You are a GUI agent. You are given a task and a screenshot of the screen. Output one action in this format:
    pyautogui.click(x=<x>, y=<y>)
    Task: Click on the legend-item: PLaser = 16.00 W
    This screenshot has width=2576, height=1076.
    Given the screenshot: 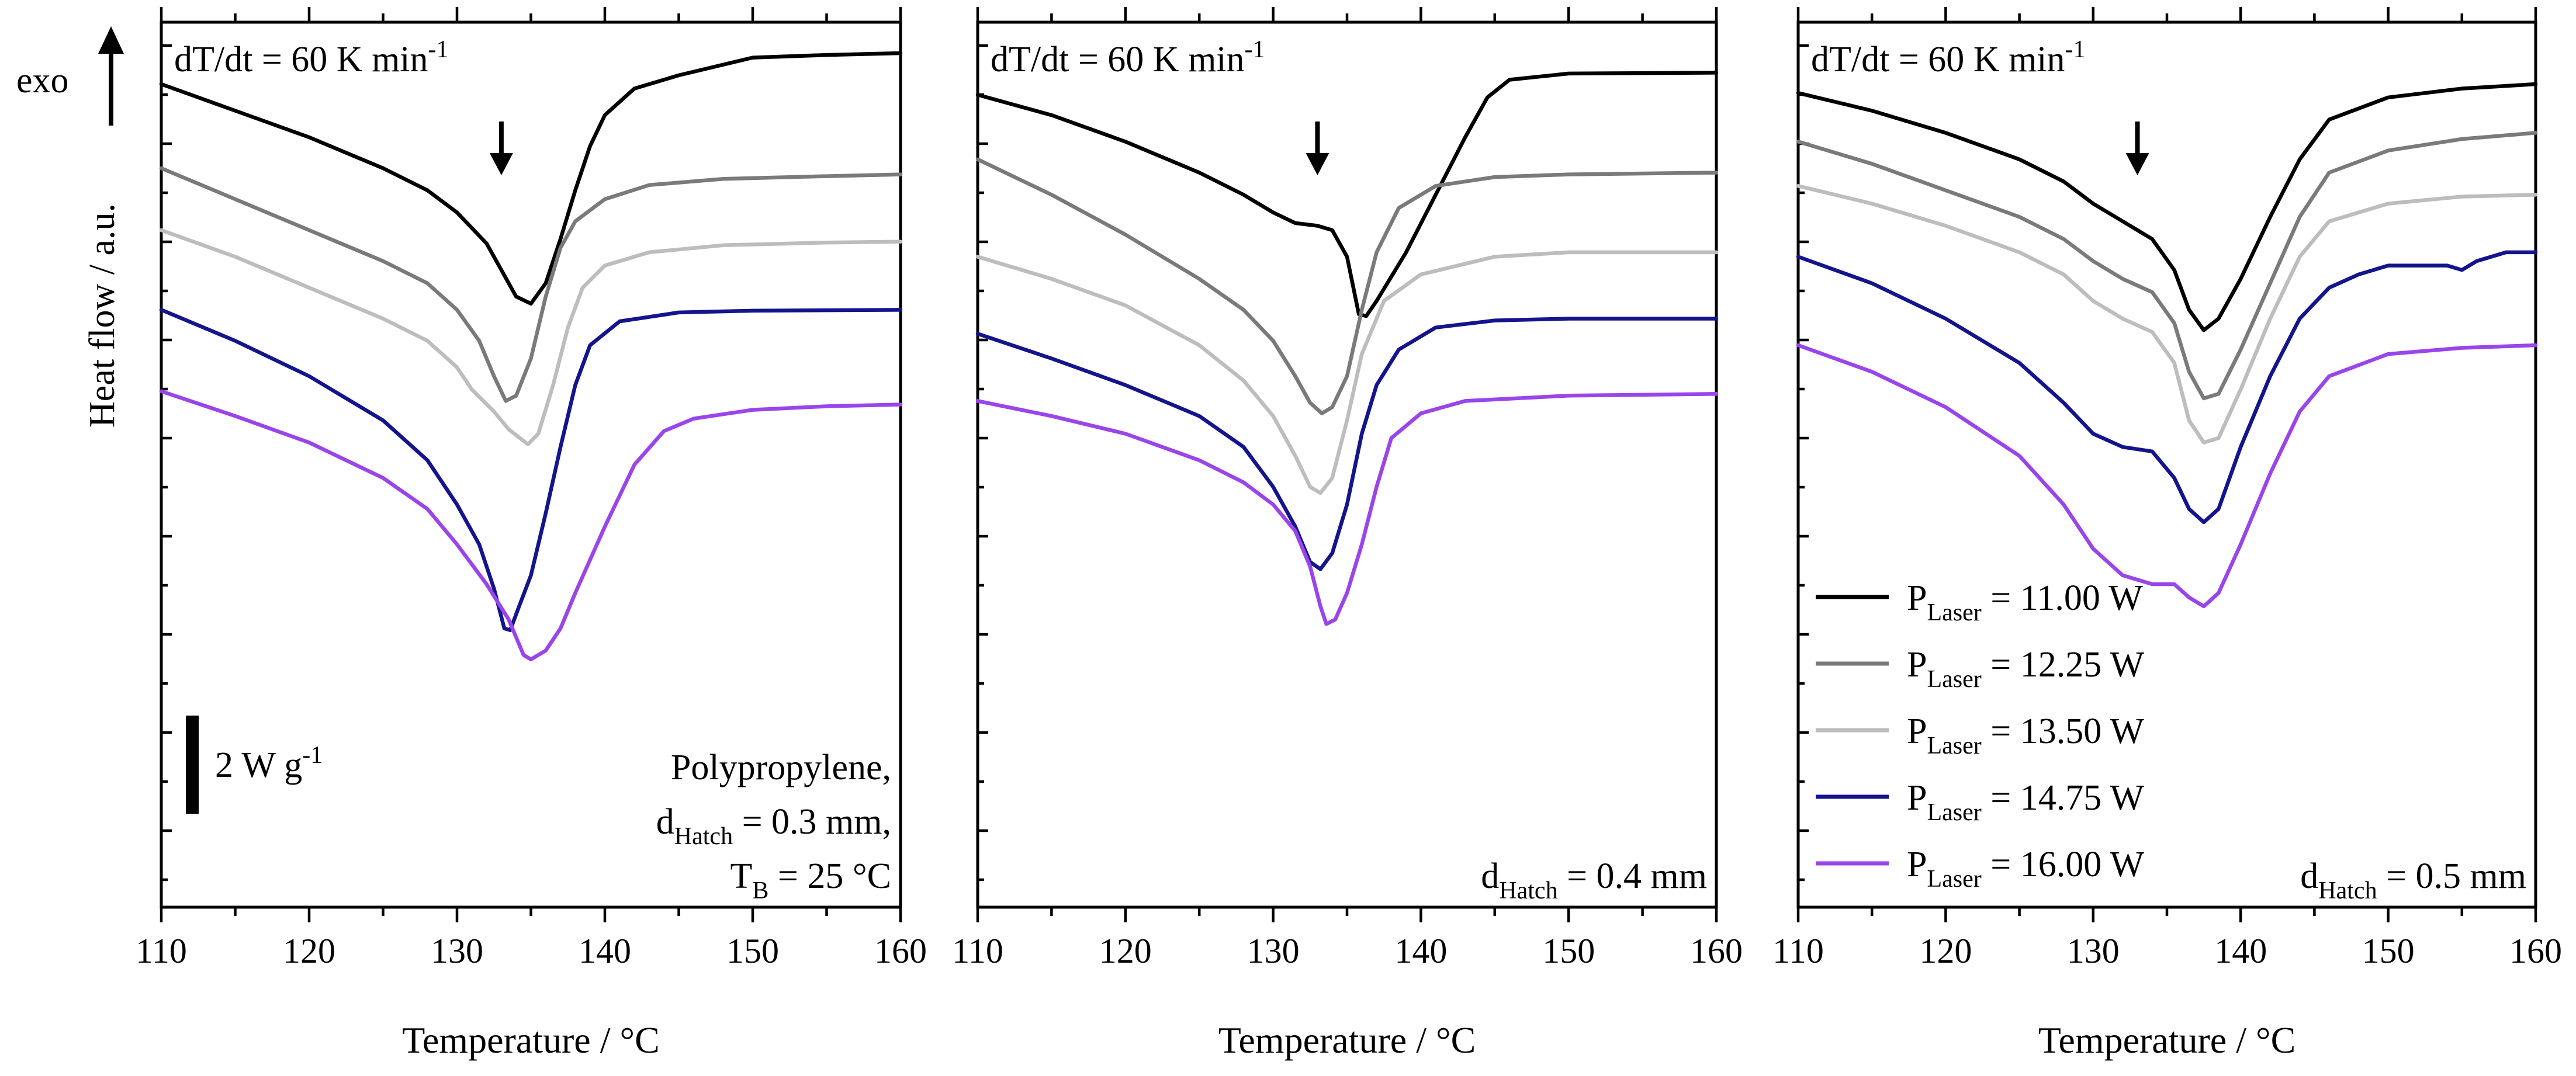 What is the action you would take?
    pyautogui.click(x=1981, y=869)
    